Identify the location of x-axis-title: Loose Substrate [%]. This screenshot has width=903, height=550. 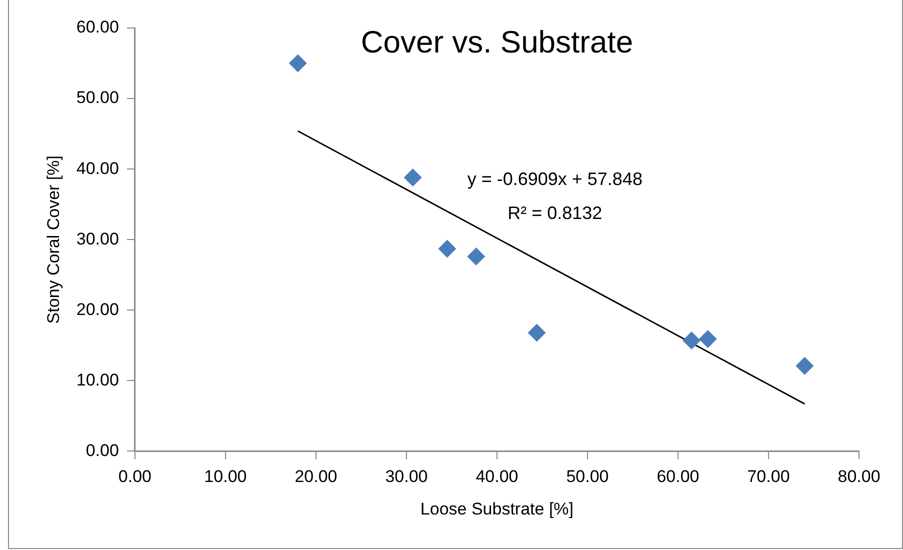
(497, 508).